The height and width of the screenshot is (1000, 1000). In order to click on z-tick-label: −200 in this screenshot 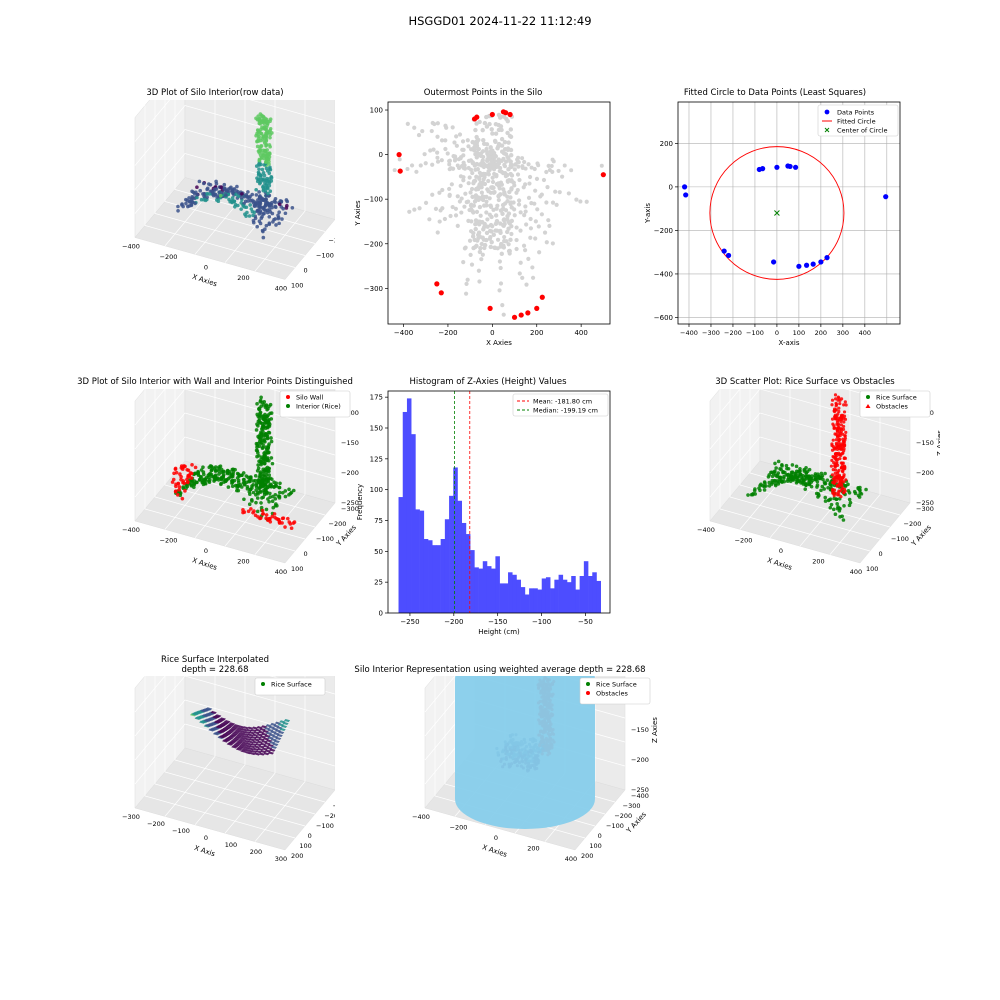, I will do `click(640, 760)`.